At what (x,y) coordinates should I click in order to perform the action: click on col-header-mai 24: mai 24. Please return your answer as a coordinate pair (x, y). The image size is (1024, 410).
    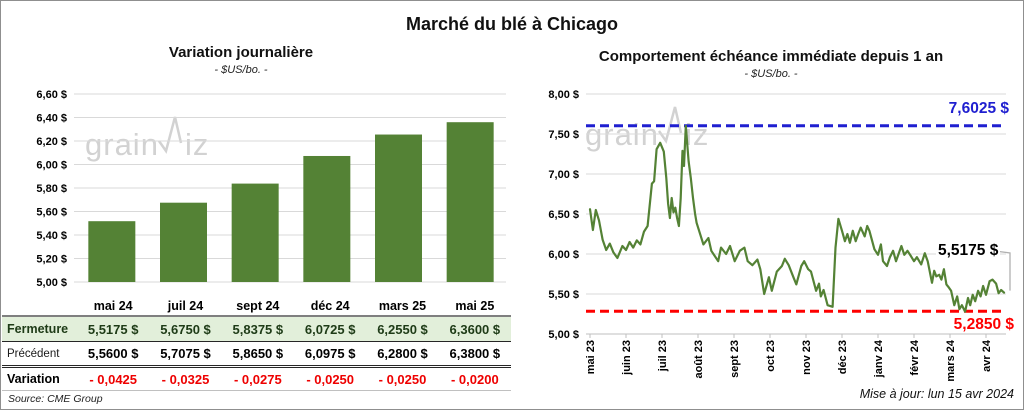
    Looking at the image, I should click on (113, 306).